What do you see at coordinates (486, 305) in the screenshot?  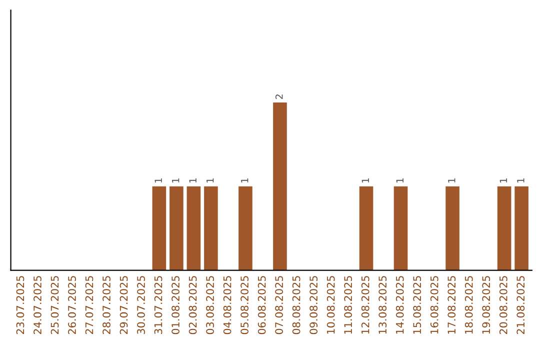 I see `x-tick-label: 19.08.2025` at bounding box center [486, 305].